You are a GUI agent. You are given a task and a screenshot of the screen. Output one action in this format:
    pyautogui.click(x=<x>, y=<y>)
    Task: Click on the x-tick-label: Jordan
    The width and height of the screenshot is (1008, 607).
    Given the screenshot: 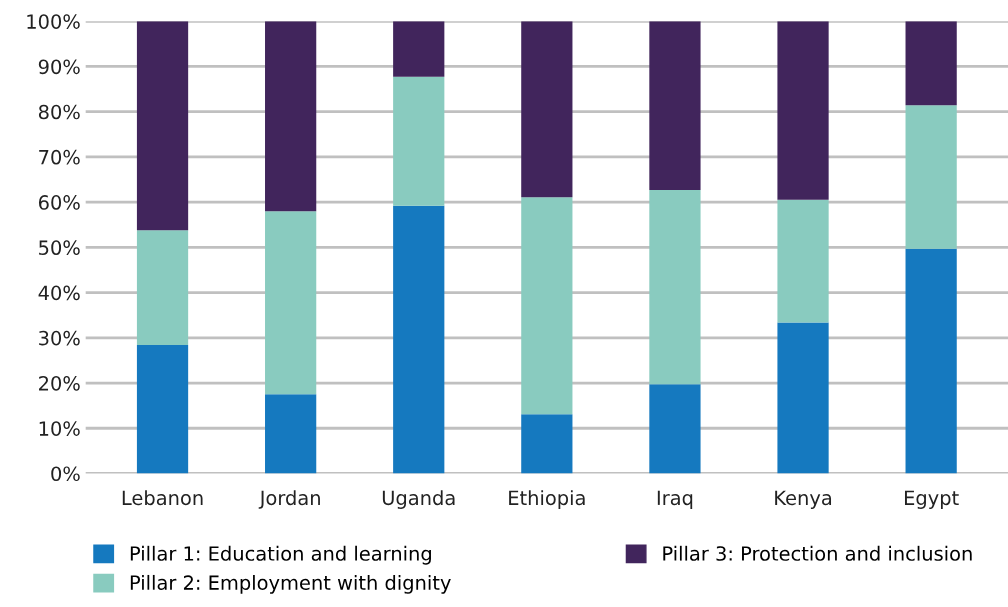 What is the action you would take?
    pyautogui.click(x=289, y=499)
    